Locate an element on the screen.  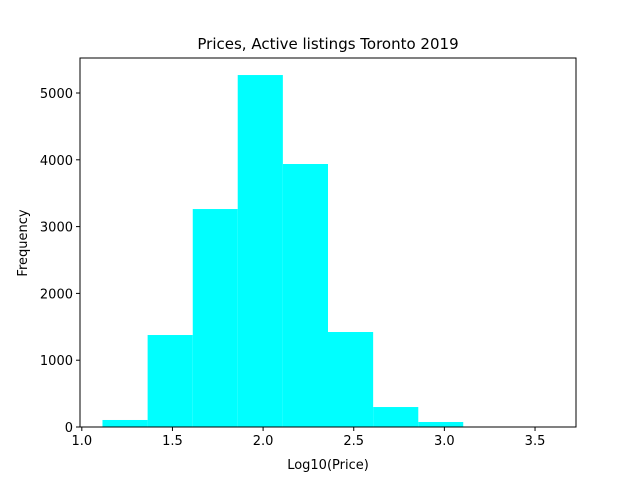
y-tick-label: 0 is located at coordinates (69, 428).